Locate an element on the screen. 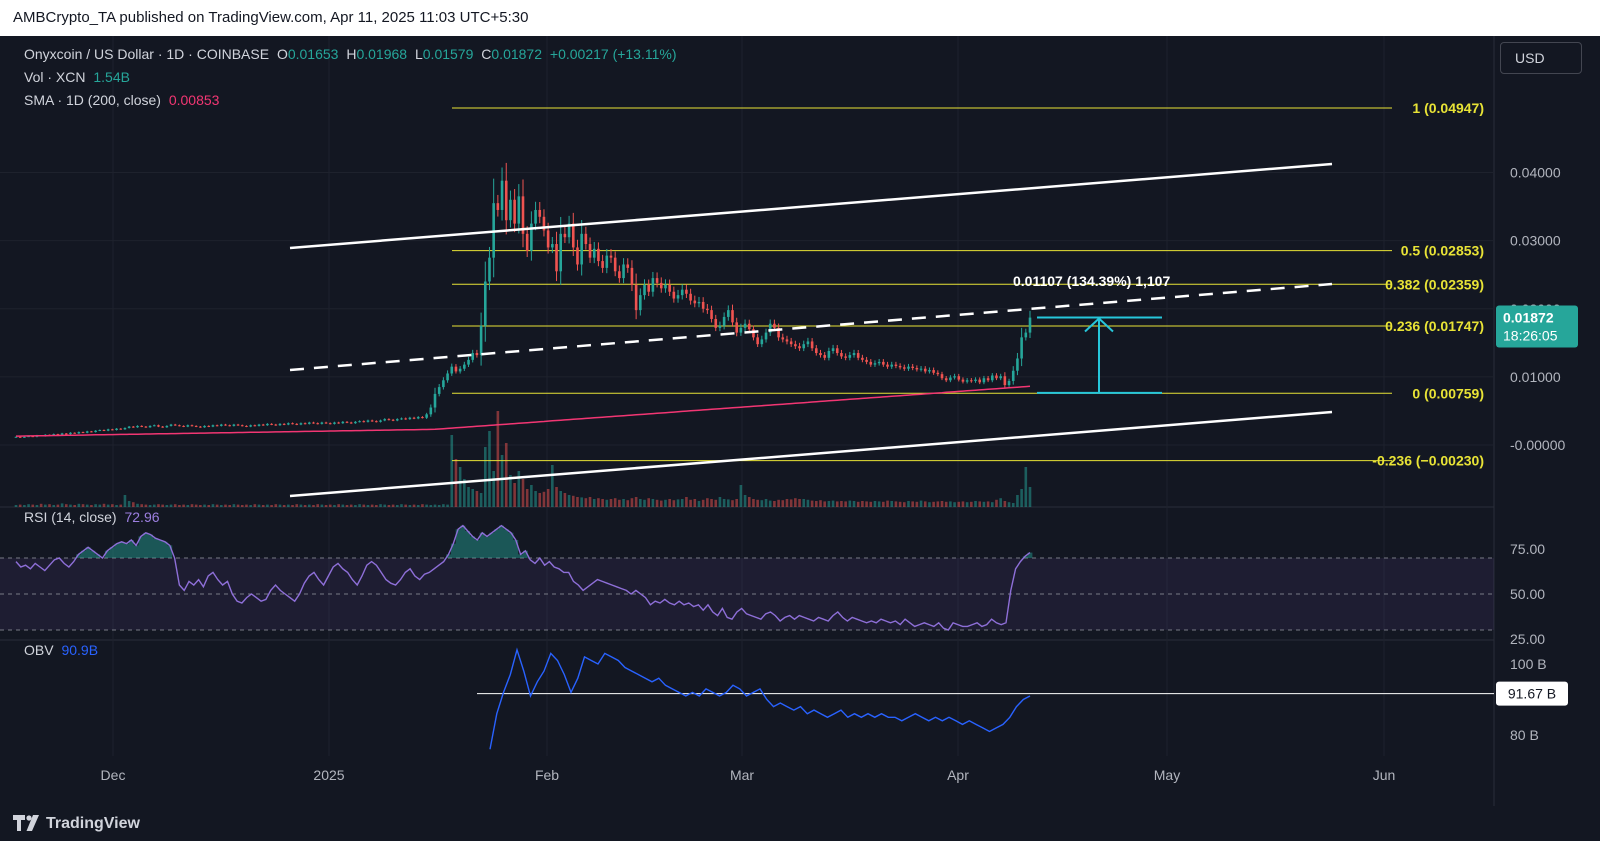 The image size is (1600, 841). obv-reference-badge is located at coordinates (1532, 693).